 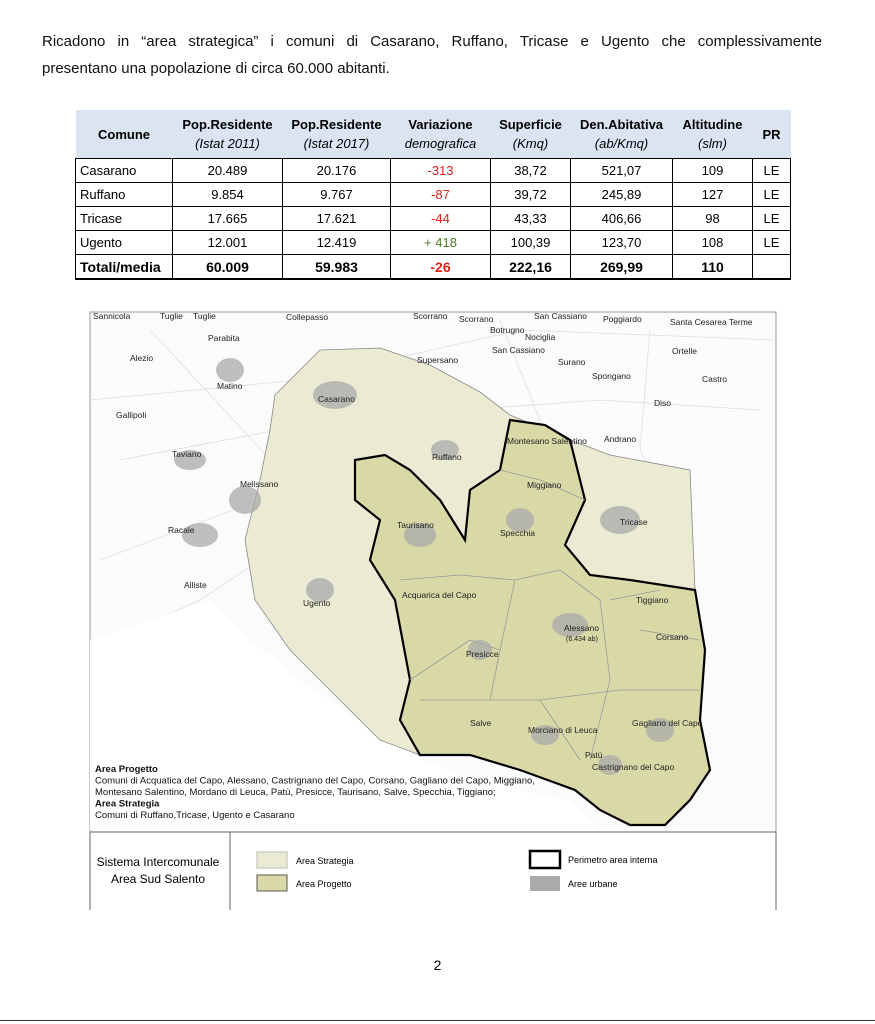 I want to click on header-title: Variazione, so click(x=440, y=124).